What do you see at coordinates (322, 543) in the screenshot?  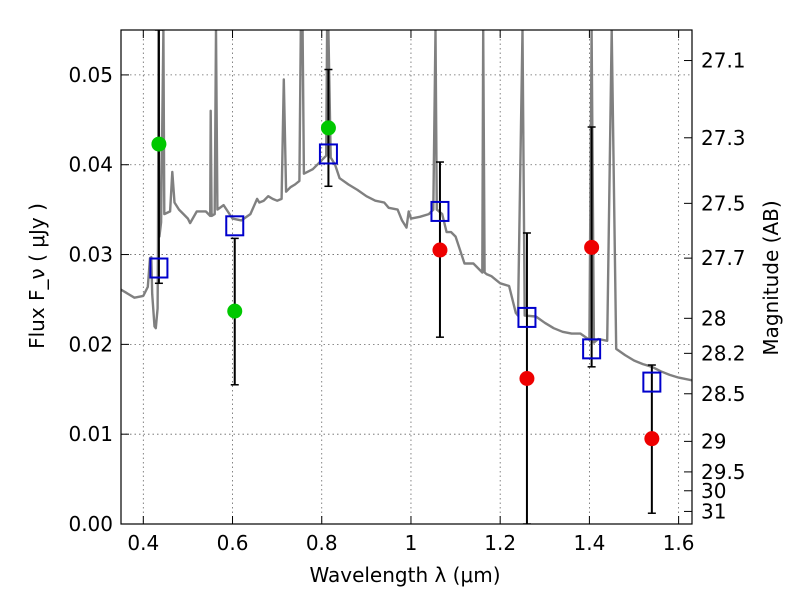 I see `x-tick-label: 0.8` at bounding box center [322, 543].